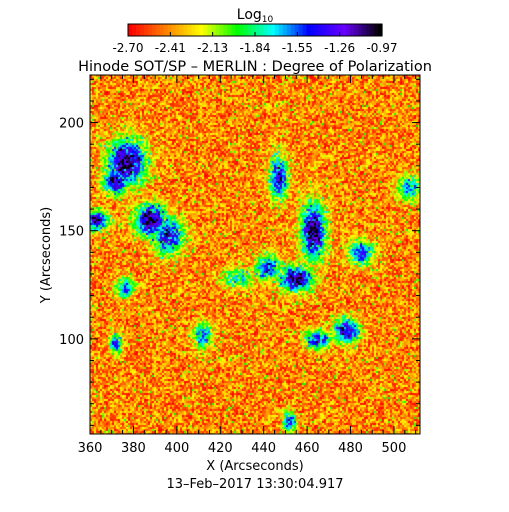  I want to click on colorbar-tick-label: -2.70, so click(127, 48).